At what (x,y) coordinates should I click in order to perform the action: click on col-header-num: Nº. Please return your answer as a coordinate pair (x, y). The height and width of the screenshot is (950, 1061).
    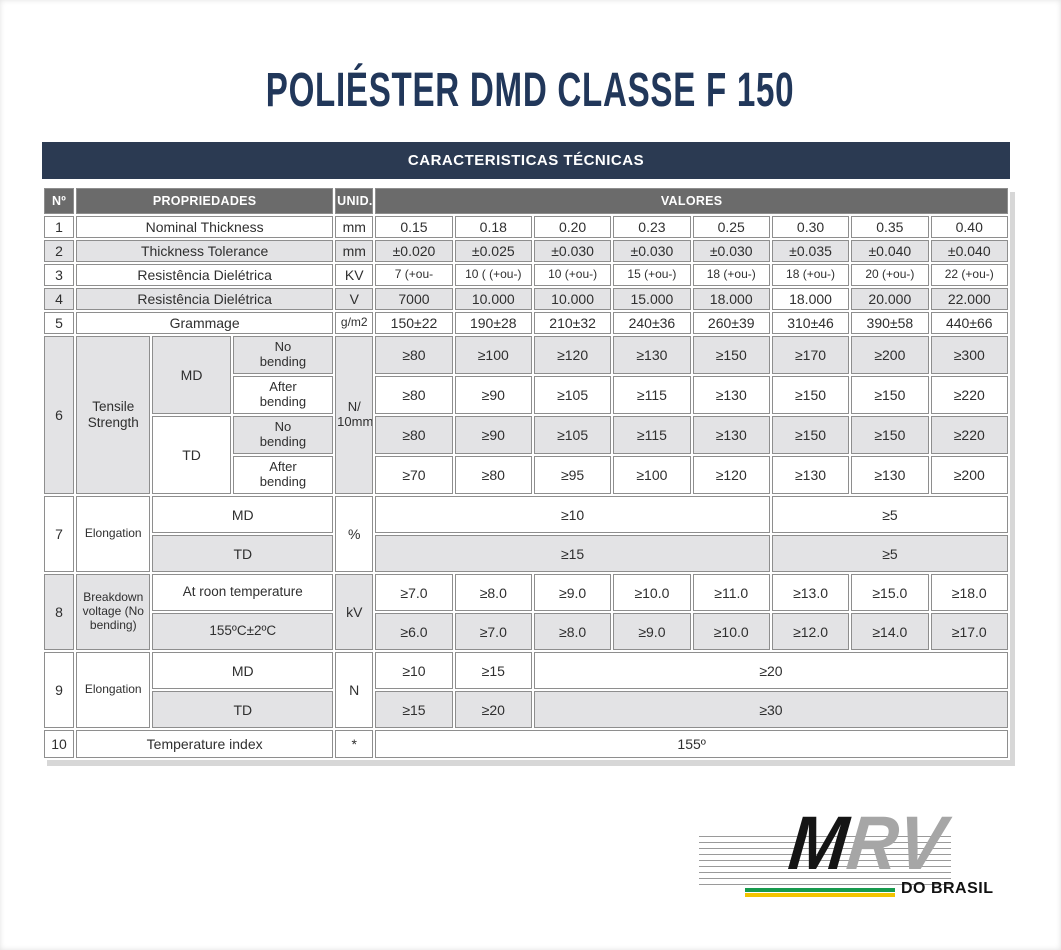
    Looking at the image, I should click on (59, 201).